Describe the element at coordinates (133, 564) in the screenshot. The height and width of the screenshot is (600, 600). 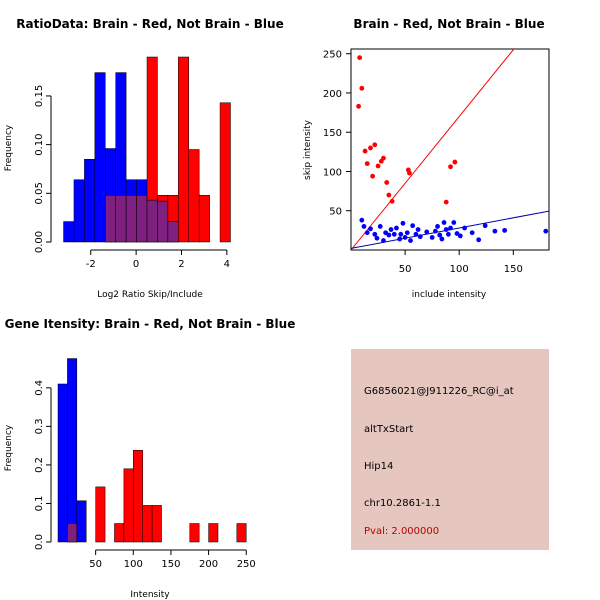
I see `intensity-x-tick-label-1: 100` at that location.